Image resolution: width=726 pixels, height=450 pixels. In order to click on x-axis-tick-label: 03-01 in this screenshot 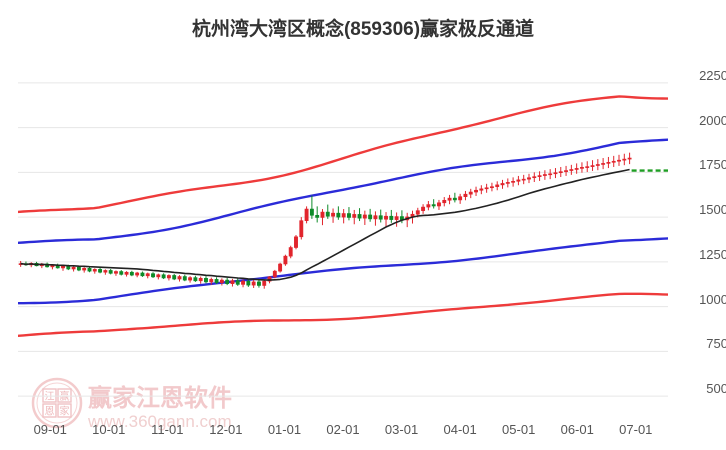, I will do `click(401, 429)`.